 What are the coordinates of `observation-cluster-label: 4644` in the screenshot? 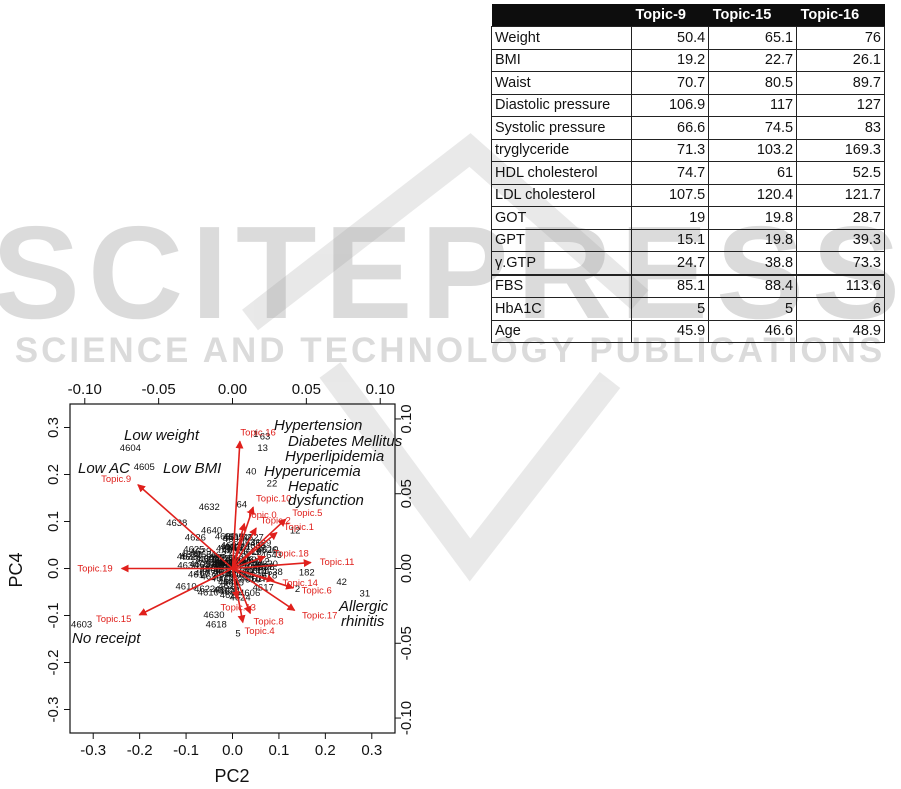 It's located at (222, 563).